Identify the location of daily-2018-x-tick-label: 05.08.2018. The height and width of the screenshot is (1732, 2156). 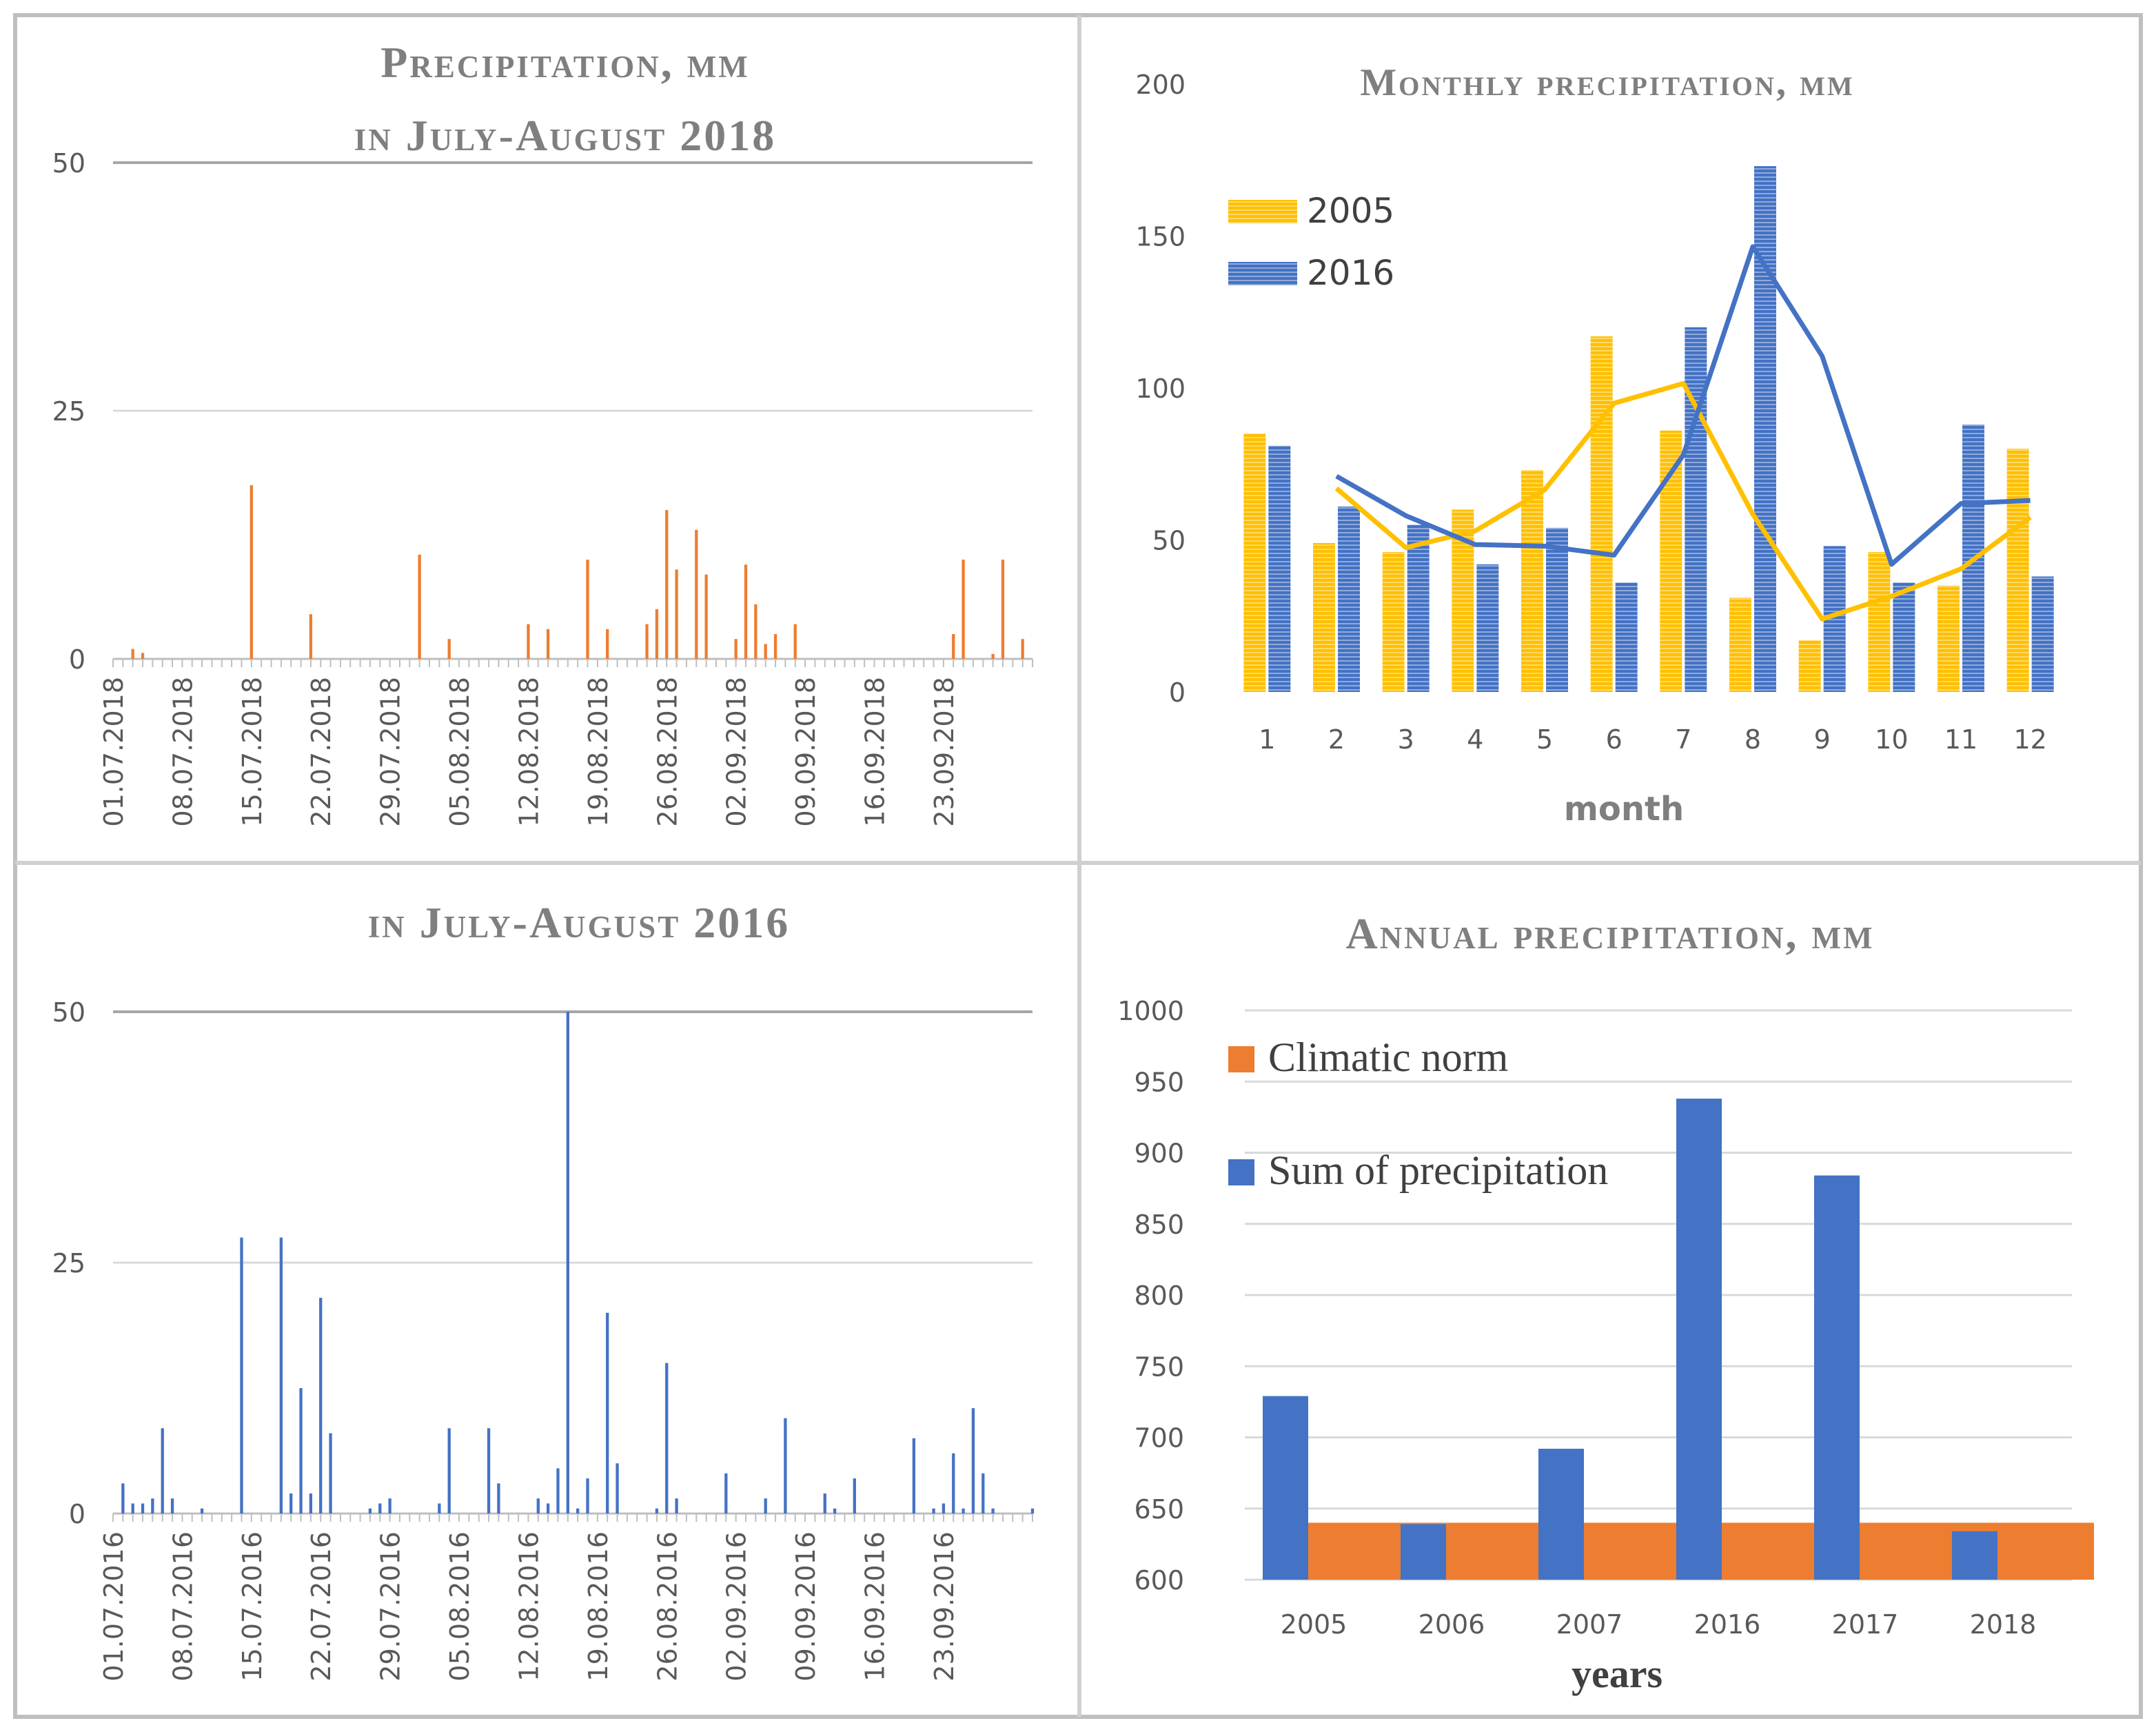
(460, 752).